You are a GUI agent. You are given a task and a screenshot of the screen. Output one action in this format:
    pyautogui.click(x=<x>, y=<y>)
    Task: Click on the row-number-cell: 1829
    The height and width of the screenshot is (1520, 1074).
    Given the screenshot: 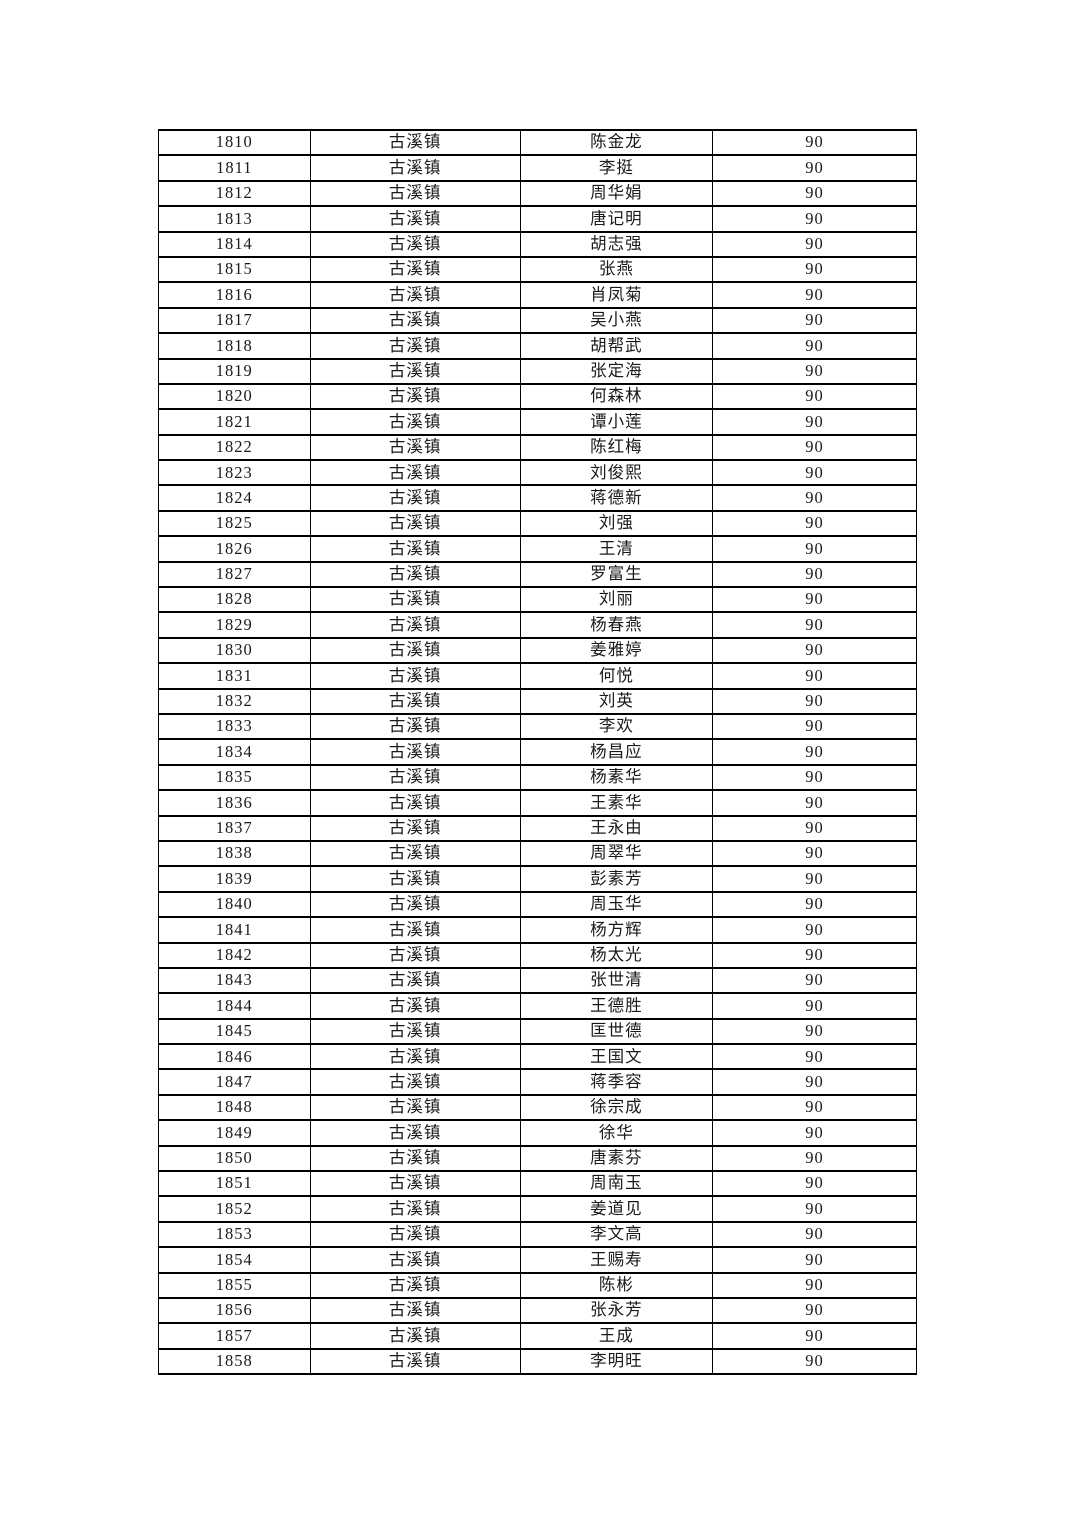 What is the action you would take?
    pyautogui.click(x=234, y=625)
    